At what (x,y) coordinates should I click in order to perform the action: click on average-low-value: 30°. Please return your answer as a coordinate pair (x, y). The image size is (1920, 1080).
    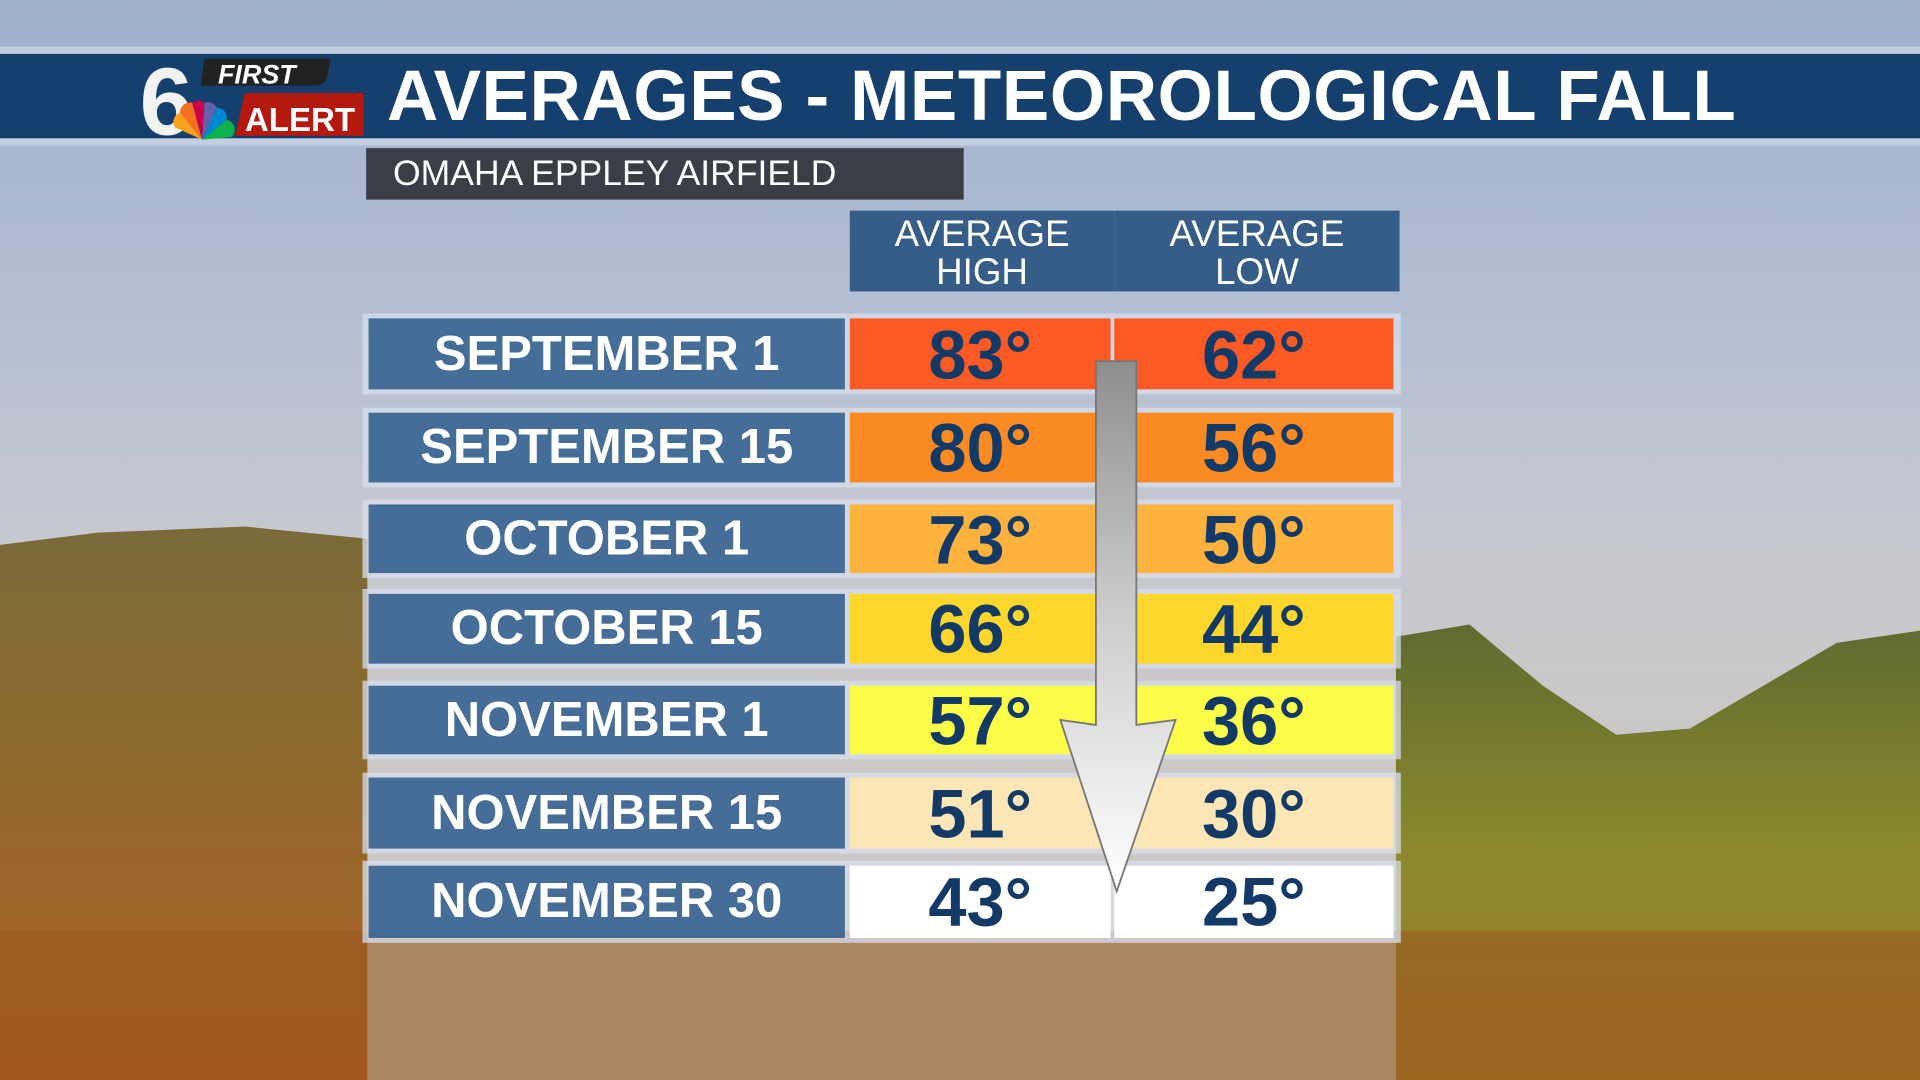
    Looking at the image, I should click on (1254, 813).